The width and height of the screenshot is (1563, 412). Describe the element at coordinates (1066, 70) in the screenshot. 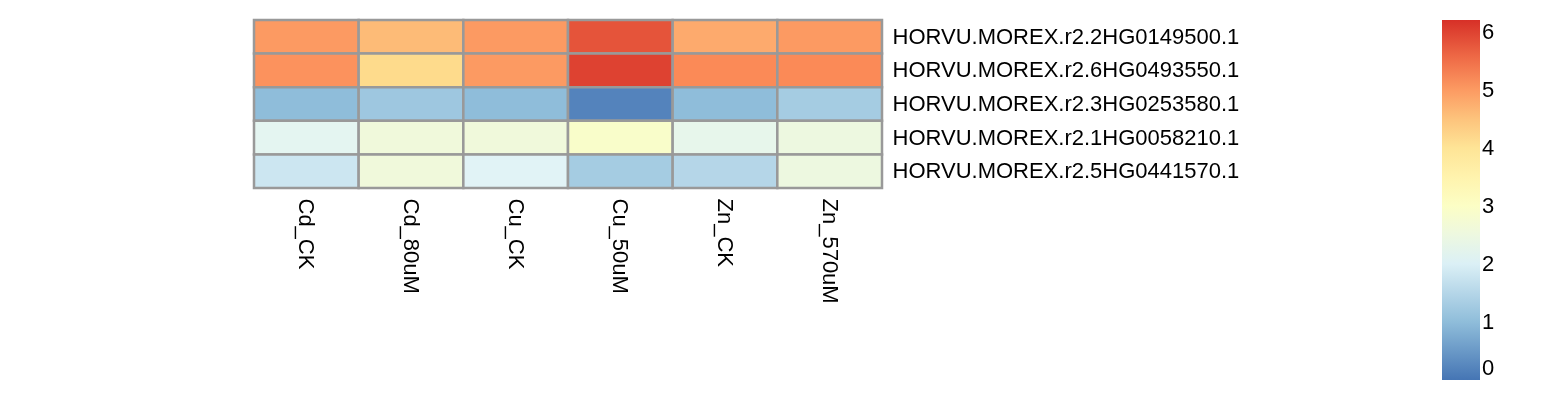

I see `y-tick-label: HORVU.MOREX.r2.6HG0493550.1` at that location.